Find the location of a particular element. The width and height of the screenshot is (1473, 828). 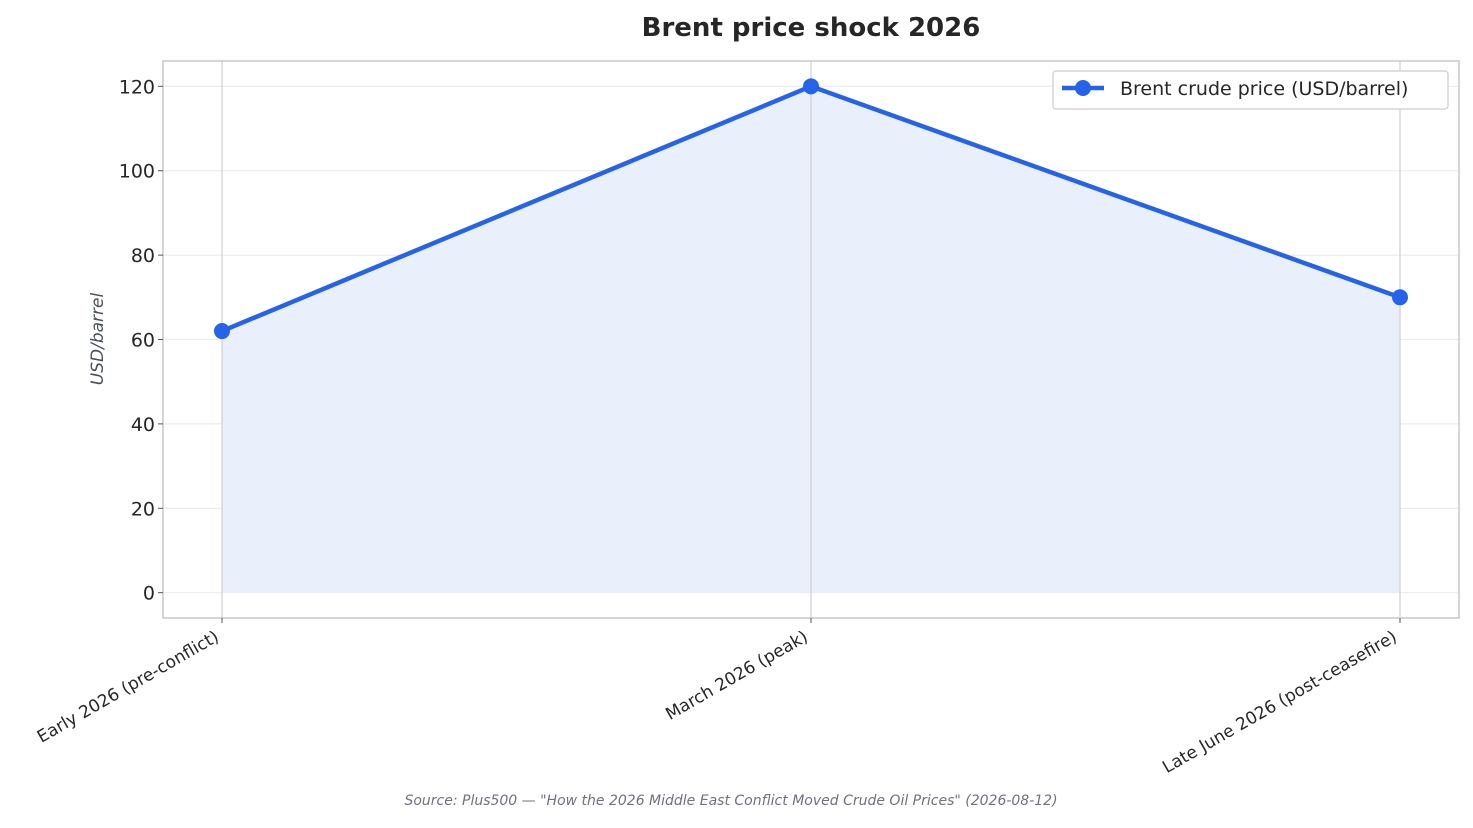

y-tick-label: 120 is located at coordinates (137, 87).